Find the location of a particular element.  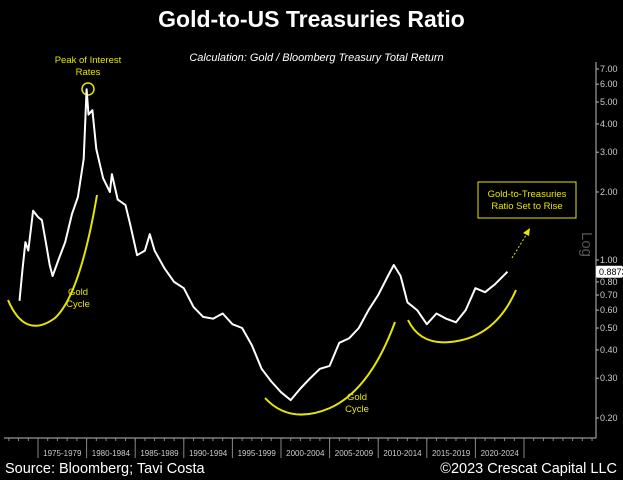

y-tick-label: 3.00 is located at coordinates (609, 152).